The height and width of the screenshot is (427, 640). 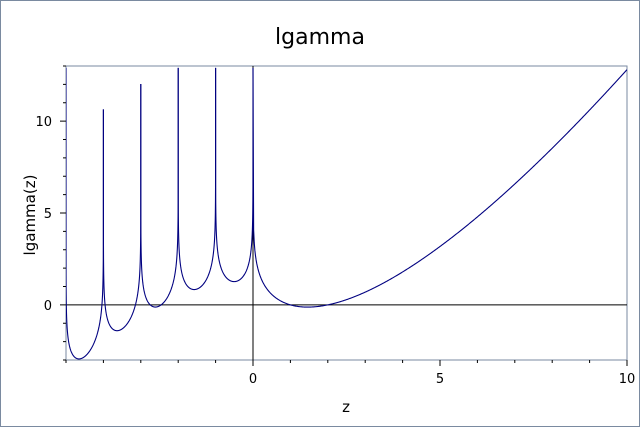 I want to click on x-tick-label: 5, so click(x=440, y=379).